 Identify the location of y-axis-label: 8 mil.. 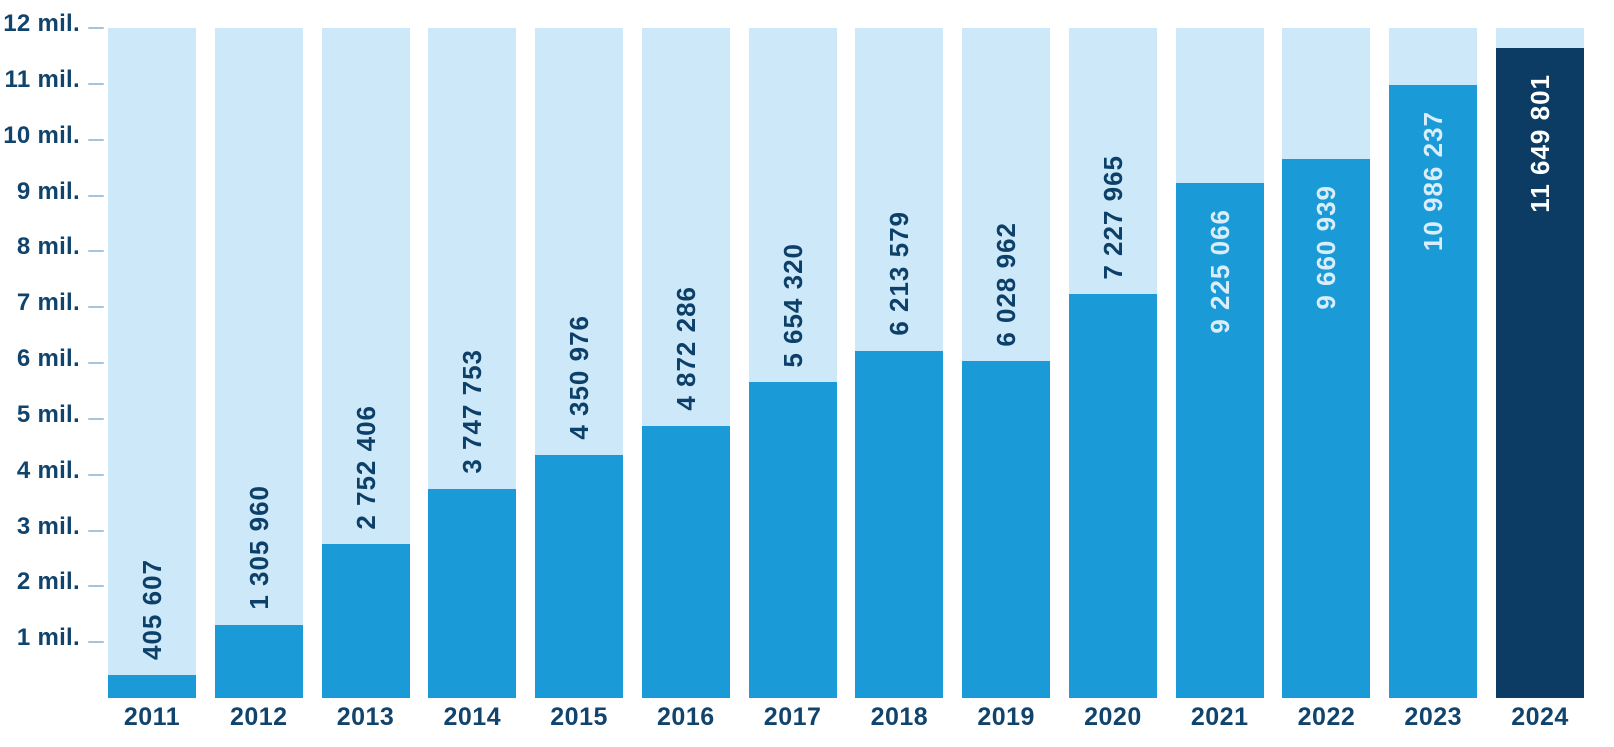
(48, 247).